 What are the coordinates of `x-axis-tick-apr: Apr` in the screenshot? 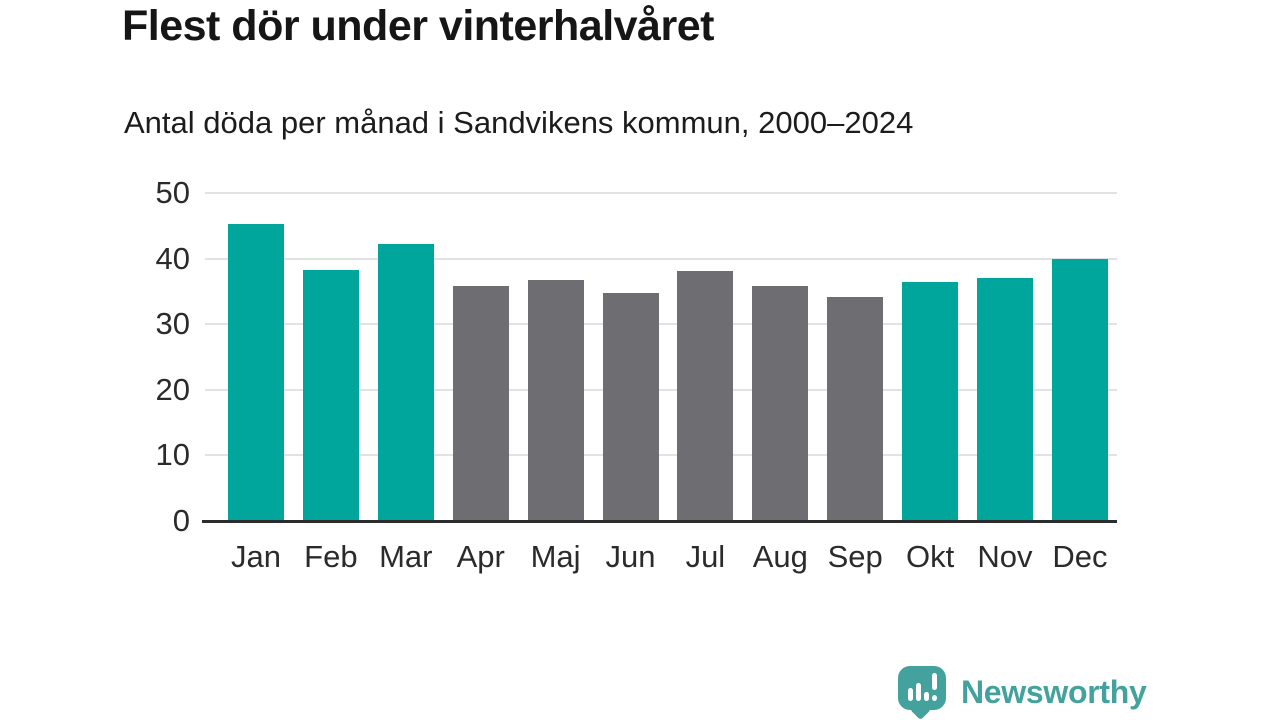 It's located at (480, 556).